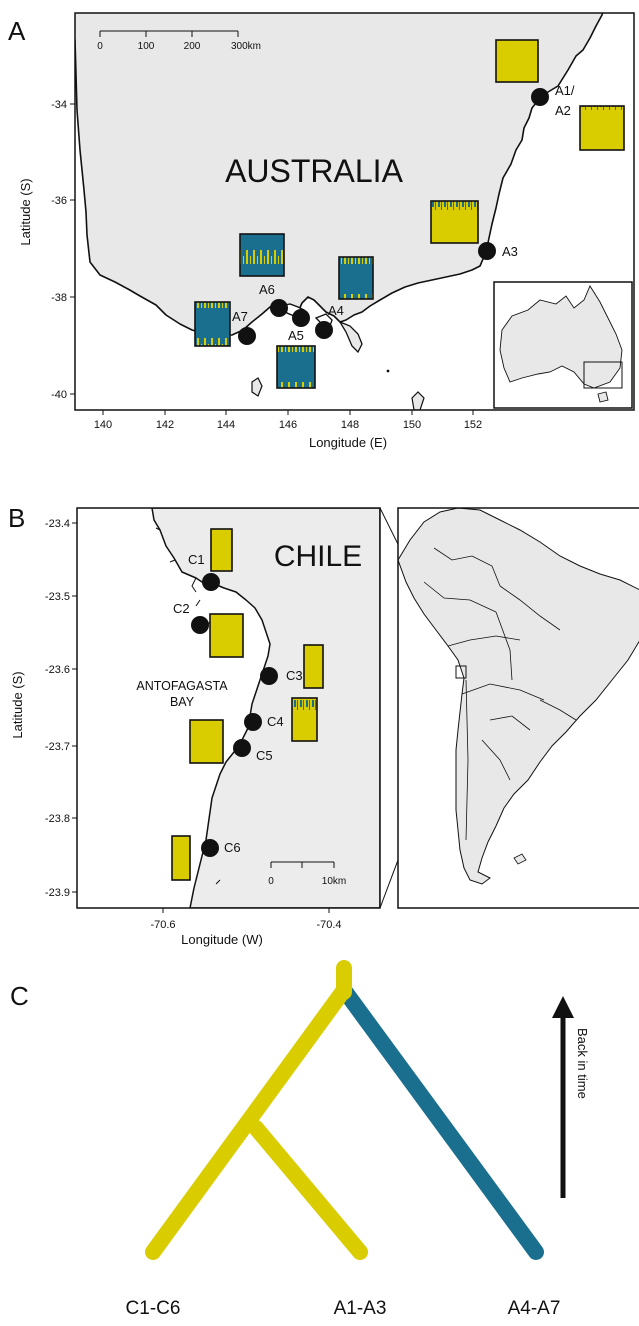  I want to click on panel-b-frame, so click(228, 708).